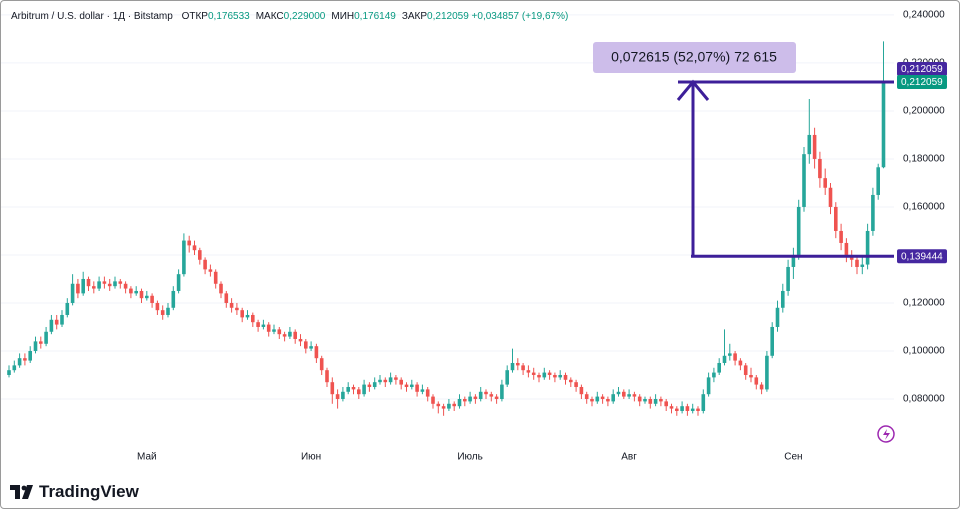 The image size is (960, 509). What do you see at coordinates (924, 159) in the screenshot?
I see `y-tick-label: 0,180000` at bounding box center [924, 159].